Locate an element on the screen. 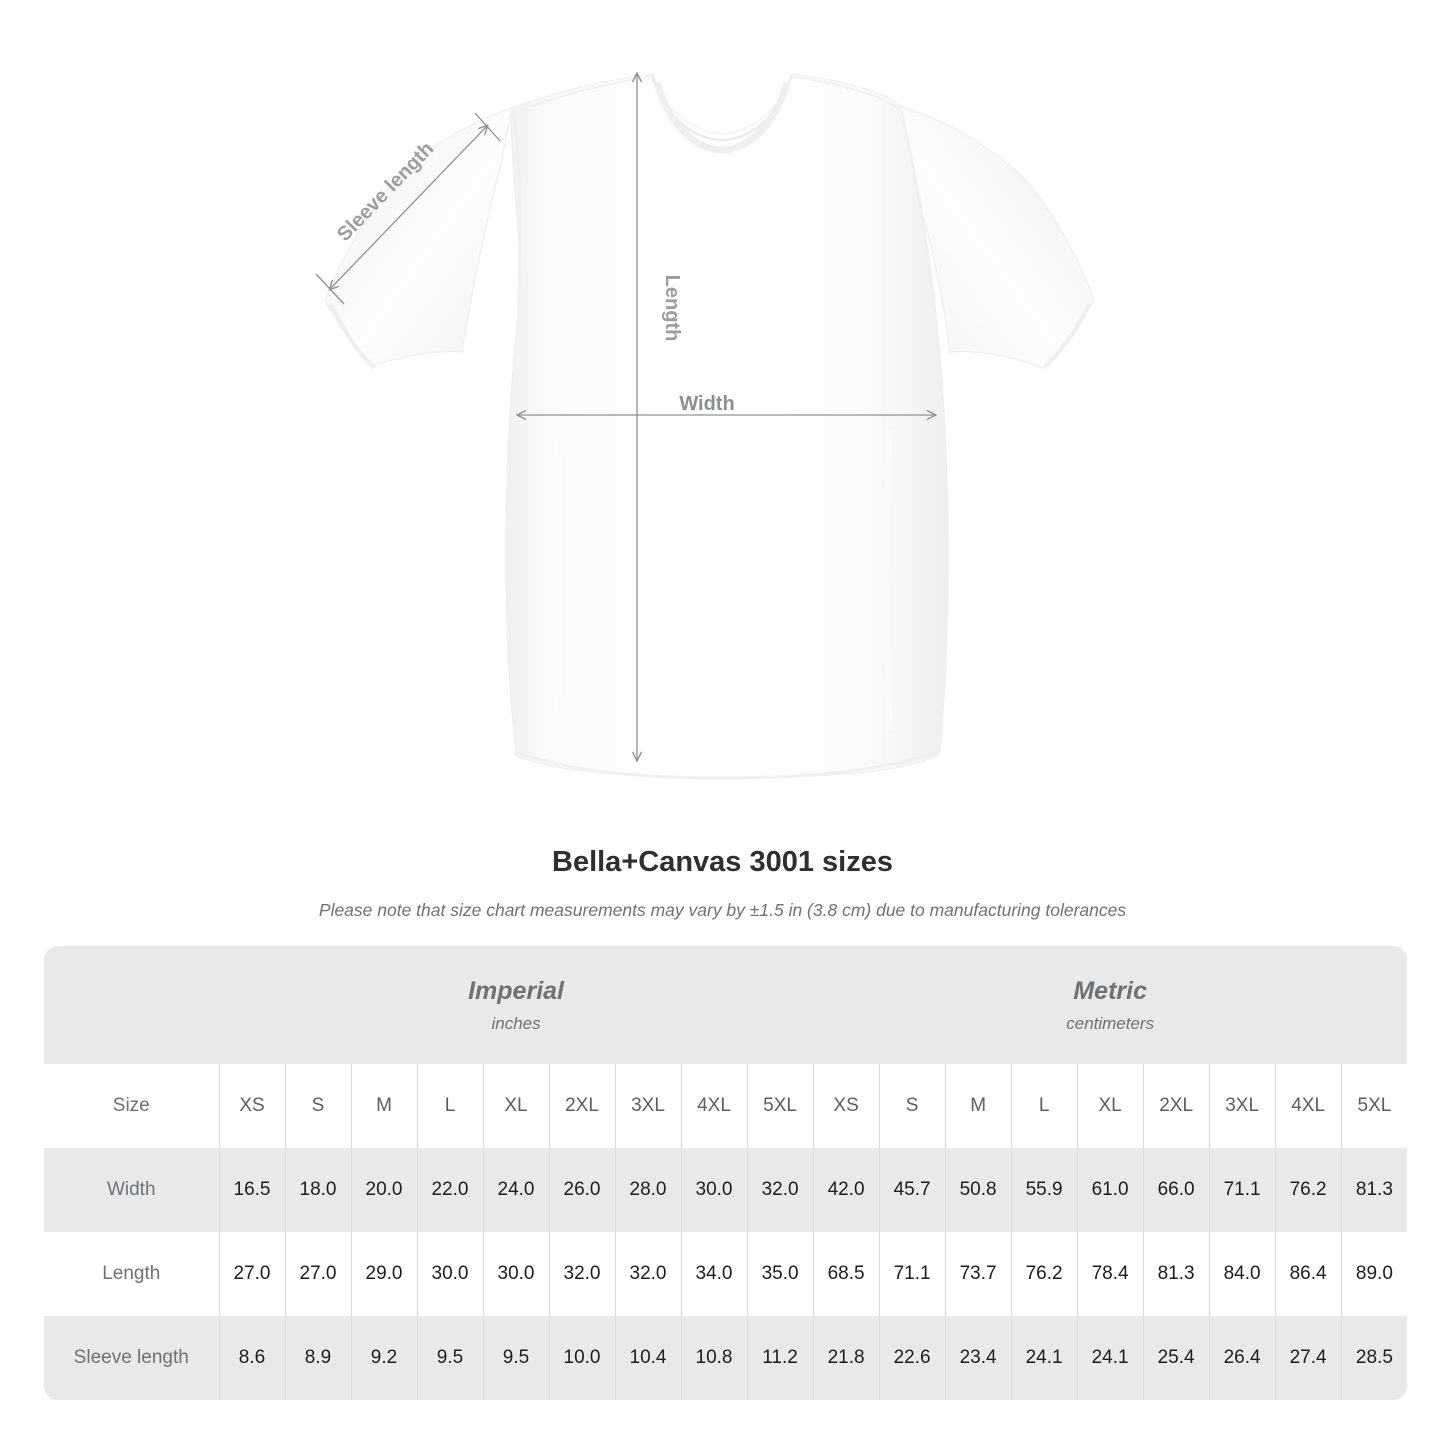 The image size is (1445, 1445). collar-rib is located at coordinates (722, 117).